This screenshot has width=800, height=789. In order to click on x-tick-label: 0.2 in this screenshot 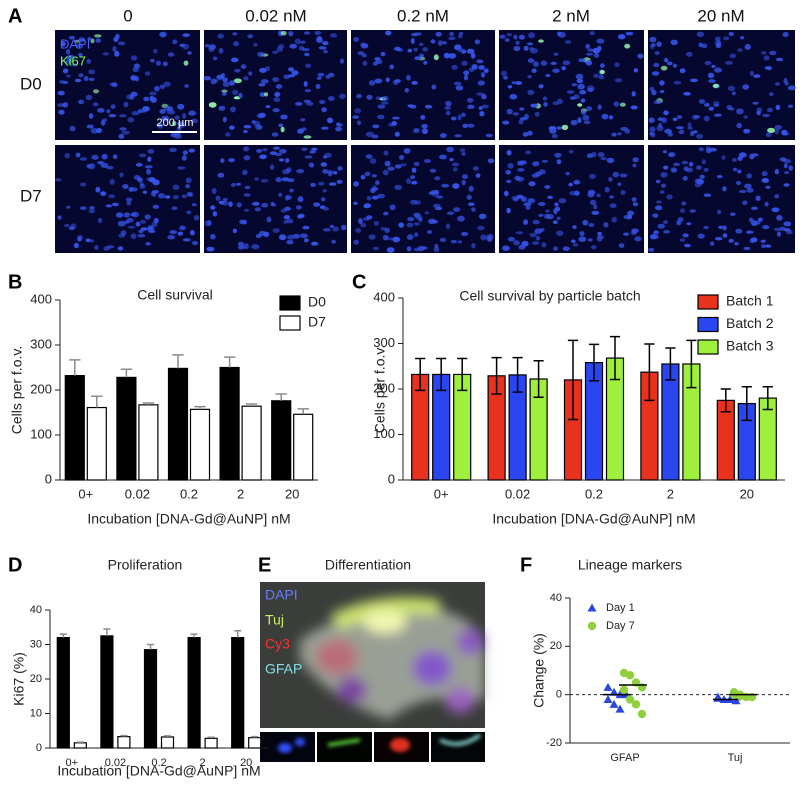, I will do `click(158, 763)`.